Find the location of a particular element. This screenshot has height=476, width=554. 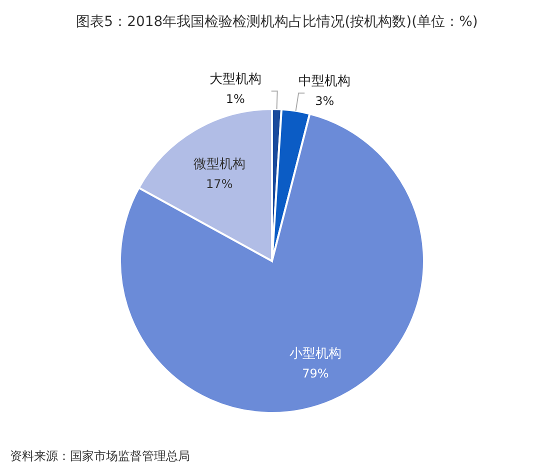

slice-label: 微型机构 is located at coordinates (219, 164).